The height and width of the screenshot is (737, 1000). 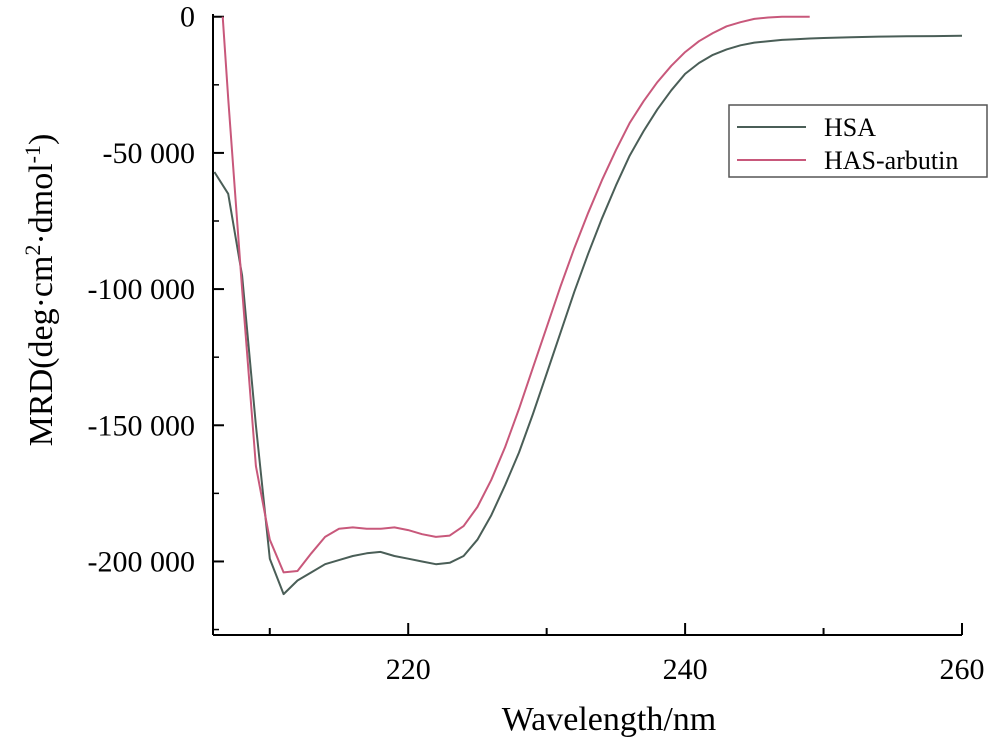 What do you see at coordinates (850, 127) in the screenshot?
I see `legend-label-hsa: HSA` at bounding box center [850, 127].